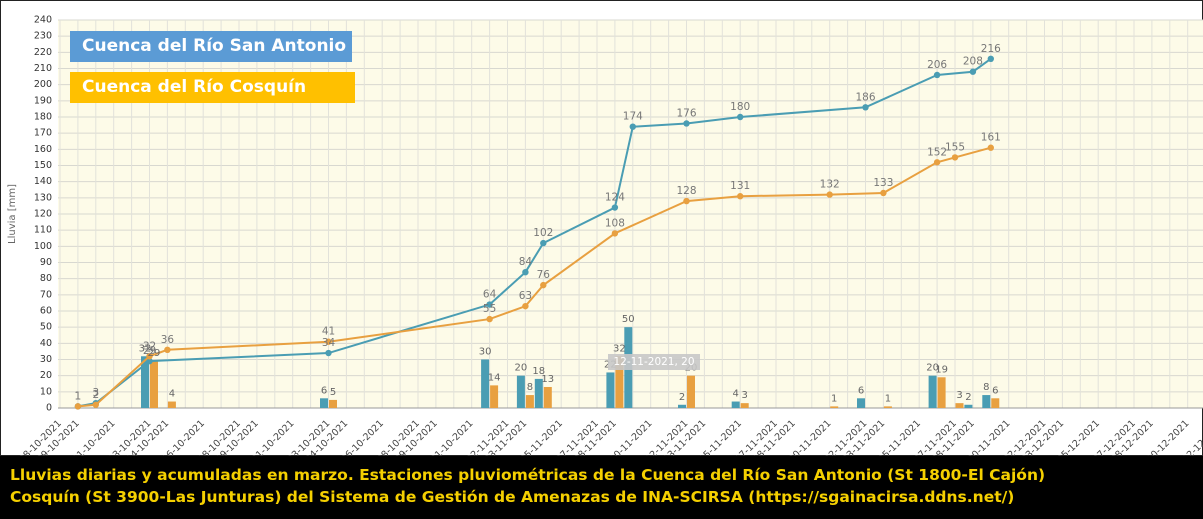  Describe the element at coordinates (333, 392) in the screenshot. I see `bar-label: 5` at that location.